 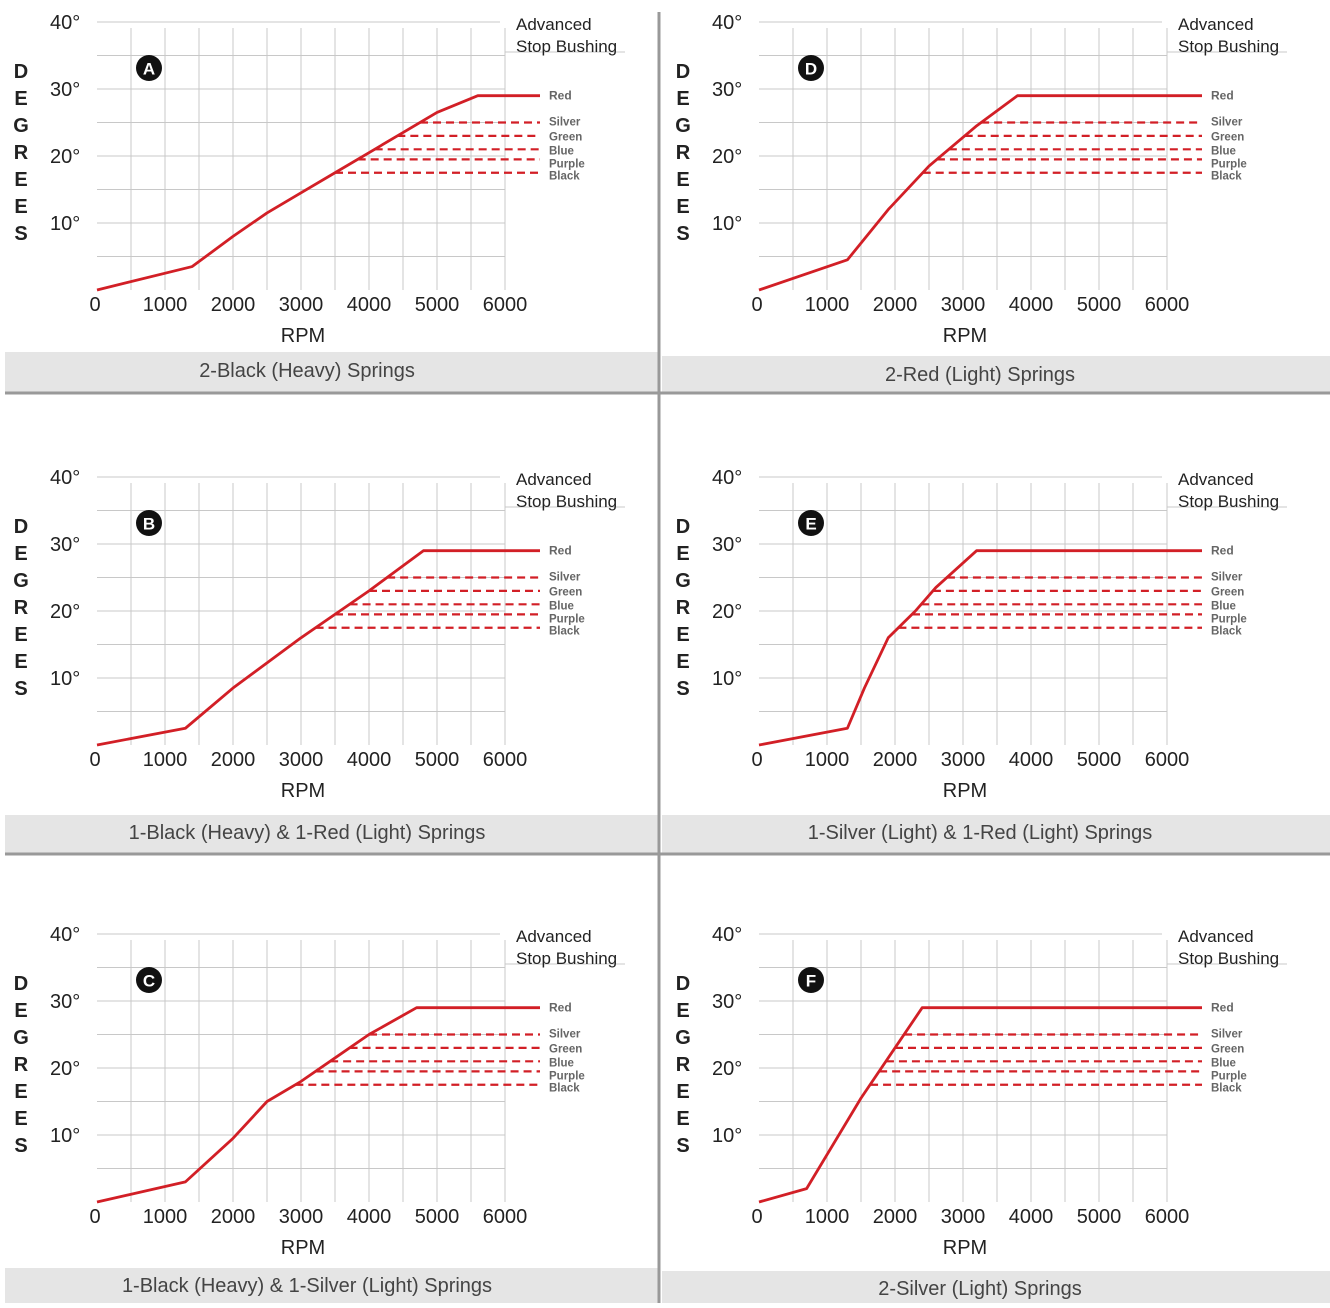 I want to click on caption-text: 2-Red (Light) Springs, so click(x=980, y=375).